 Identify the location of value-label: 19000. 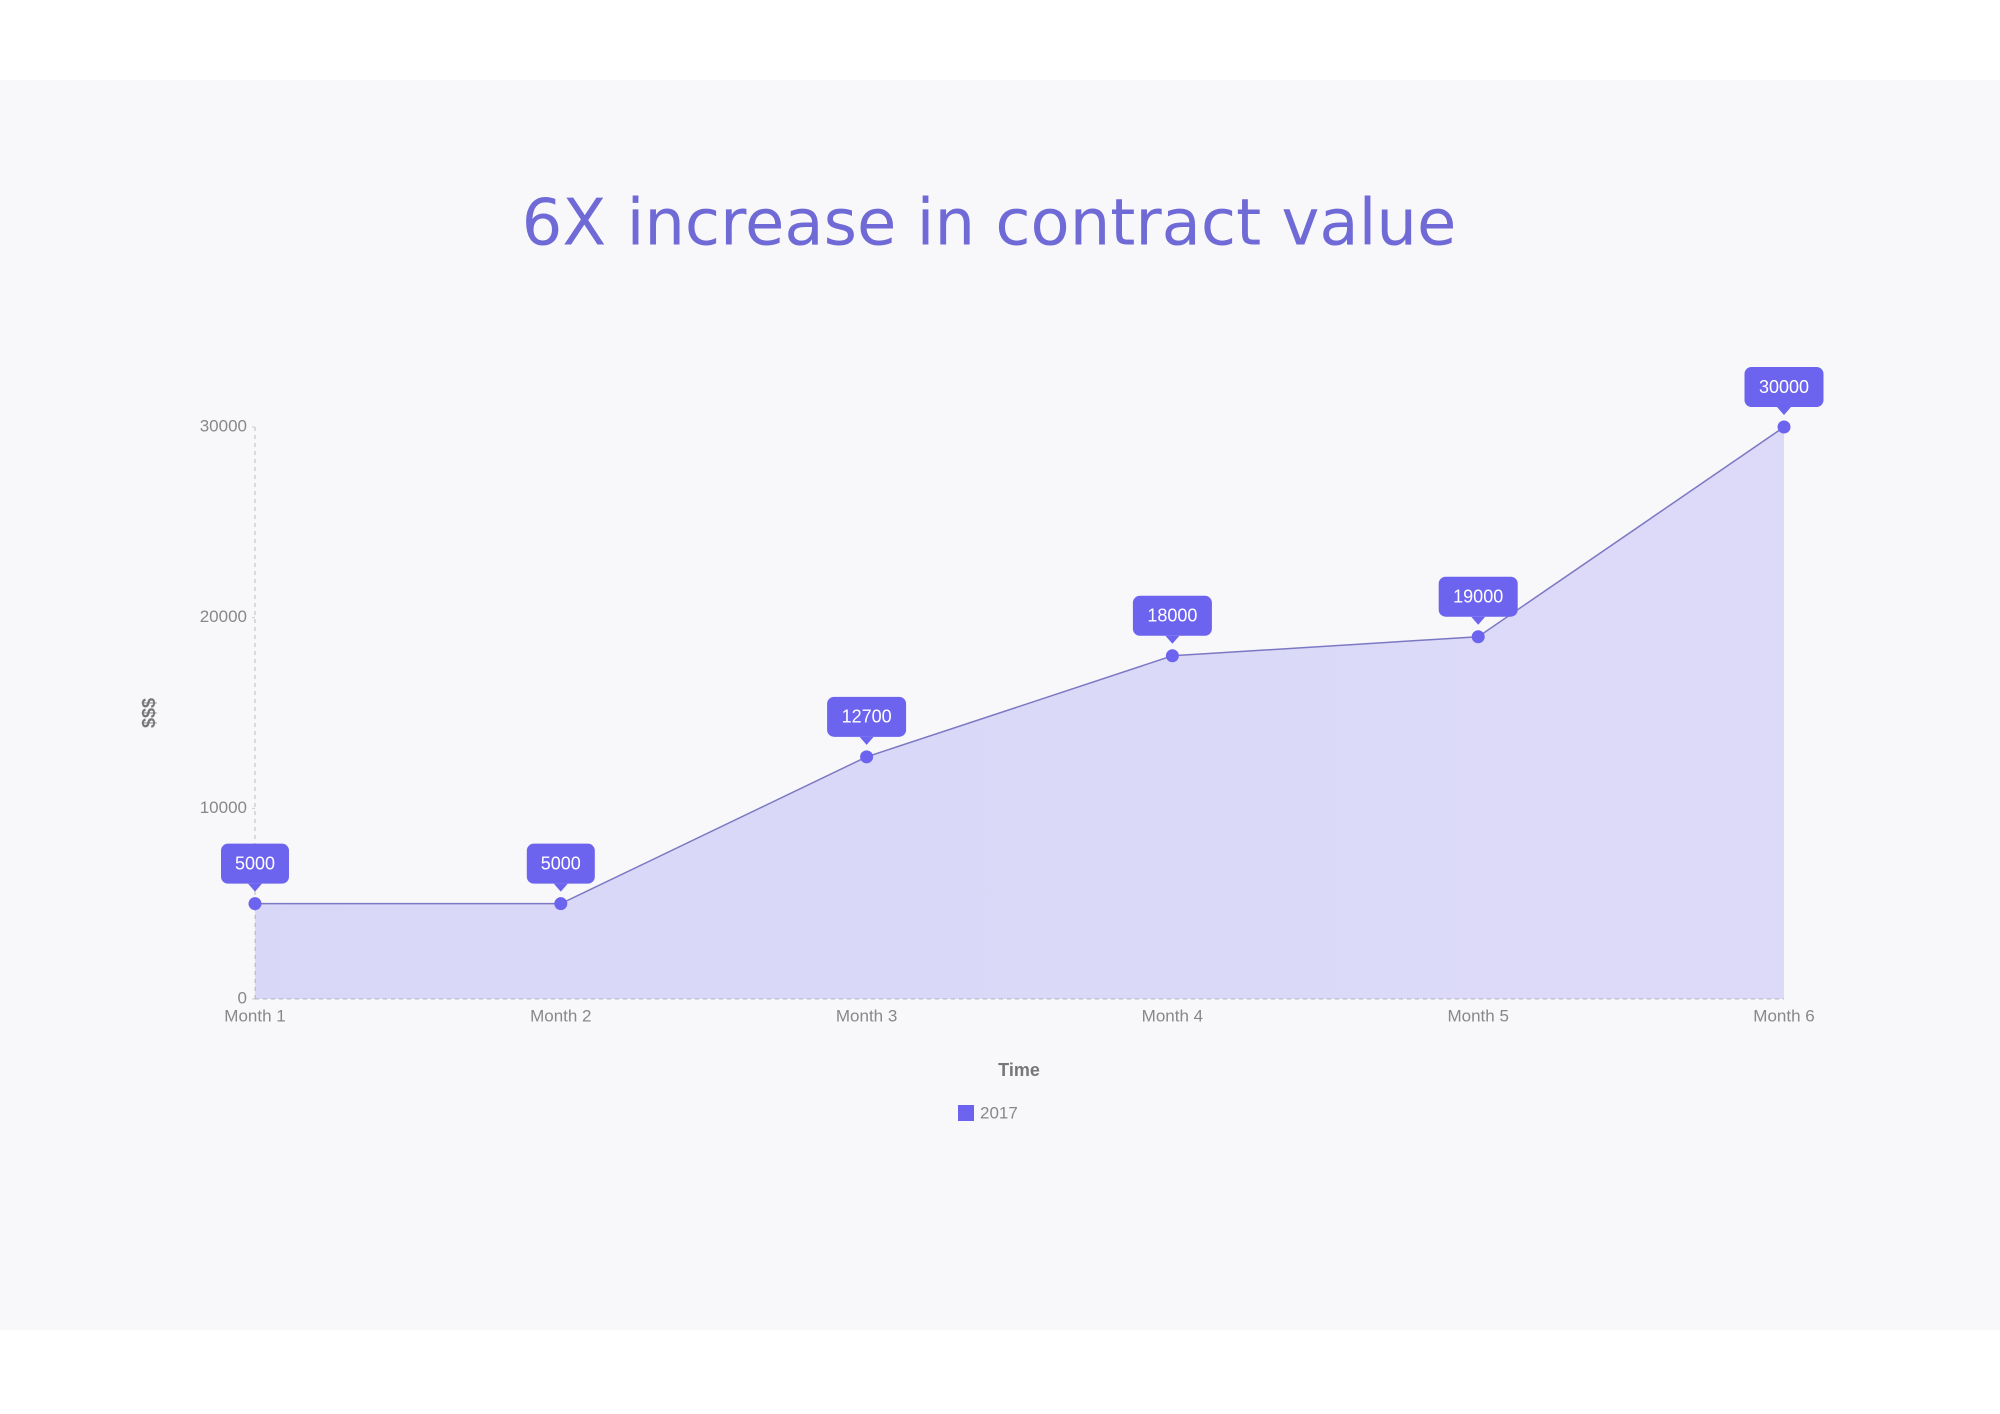
(1478, 596).